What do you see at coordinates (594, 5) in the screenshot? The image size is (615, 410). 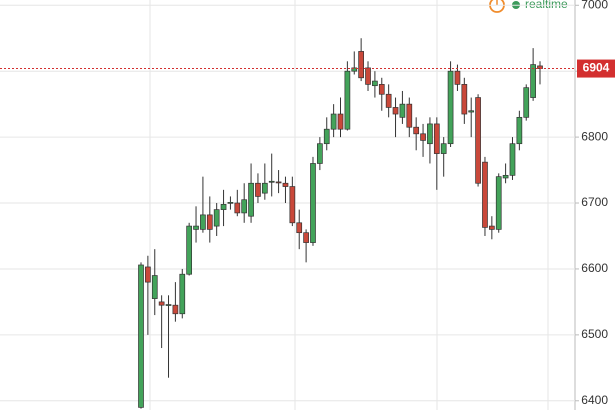 I see `y-tick-label: 7000` at bounding box center [594, 5].